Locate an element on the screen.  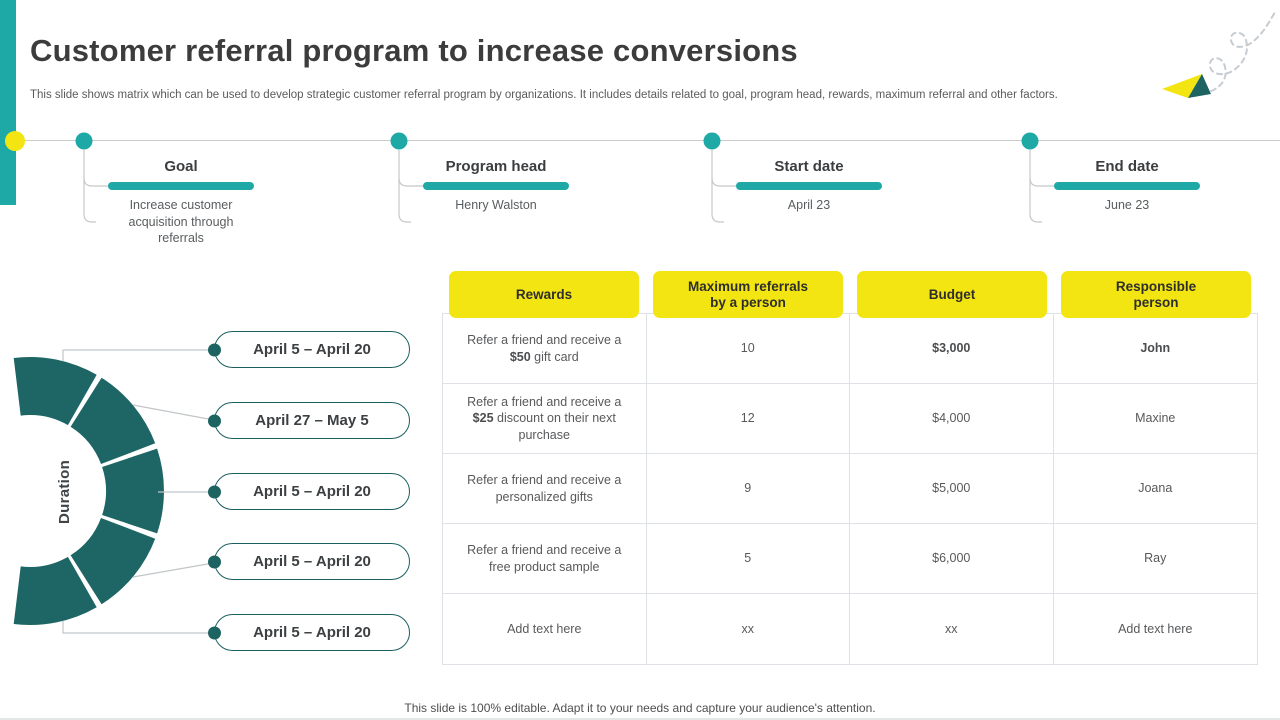
max-referrals-cell: xx is located at coordinates (748, 629).